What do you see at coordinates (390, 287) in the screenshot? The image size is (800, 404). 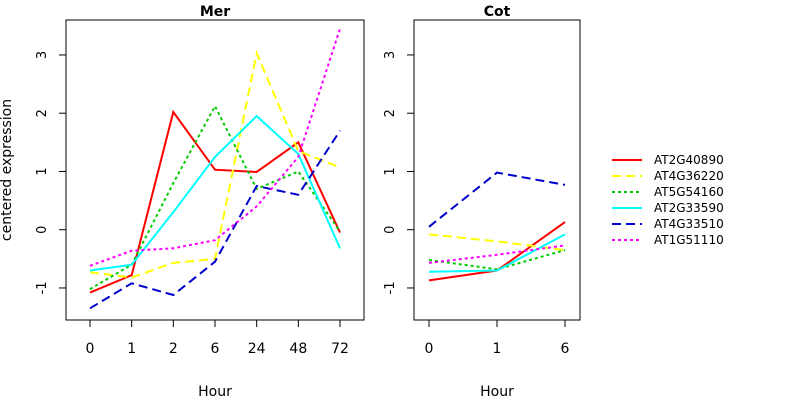 I see `y-tick-label-cot: -1` at bounding box center [390, 287].